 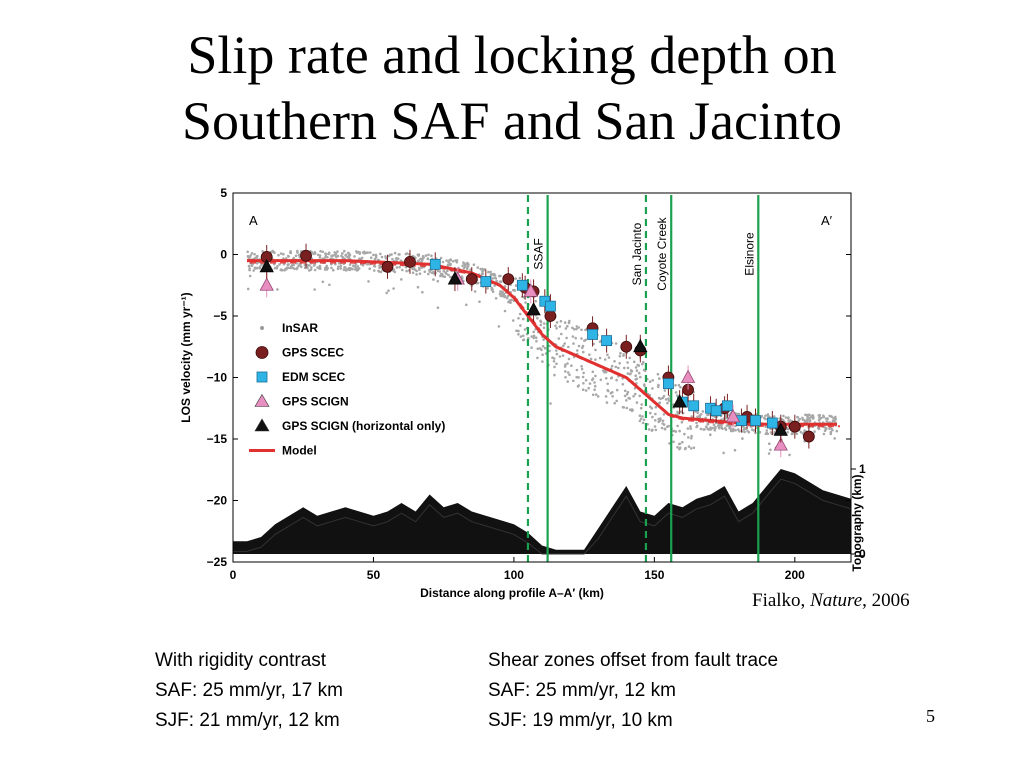 What do you see at coordinates (780, 444) in the screenshot?
I see `gps-scign-point` at bounding box center [780, 444].